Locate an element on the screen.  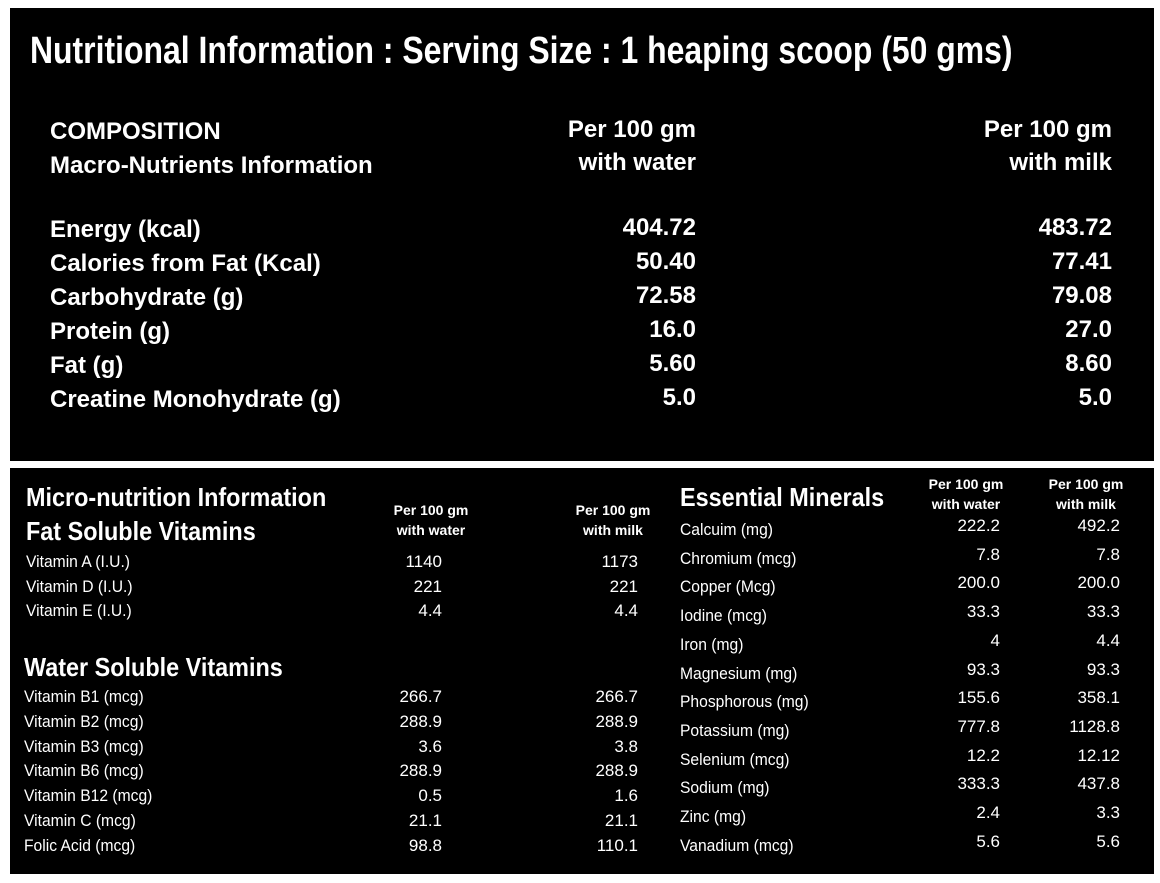
macro-row-water: 5.60 is located at coordinates (672, 363).